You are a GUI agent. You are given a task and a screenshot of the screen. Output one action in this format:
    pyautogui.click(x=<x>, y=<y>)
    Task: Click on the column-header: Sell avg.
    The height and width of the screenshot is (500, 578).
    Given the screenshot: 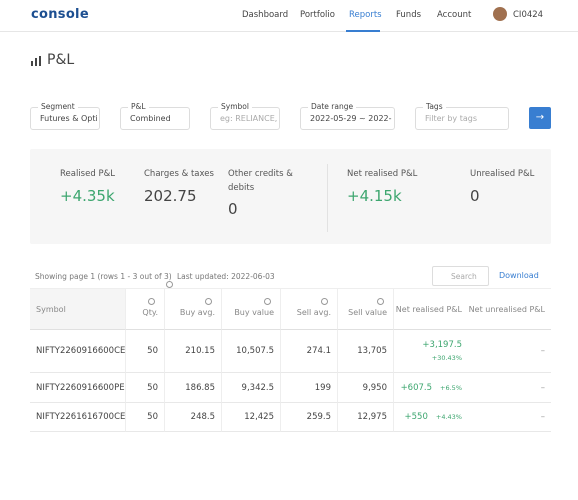 What is the action you would take?
    pyautogui.click(x=309, y=309)
    